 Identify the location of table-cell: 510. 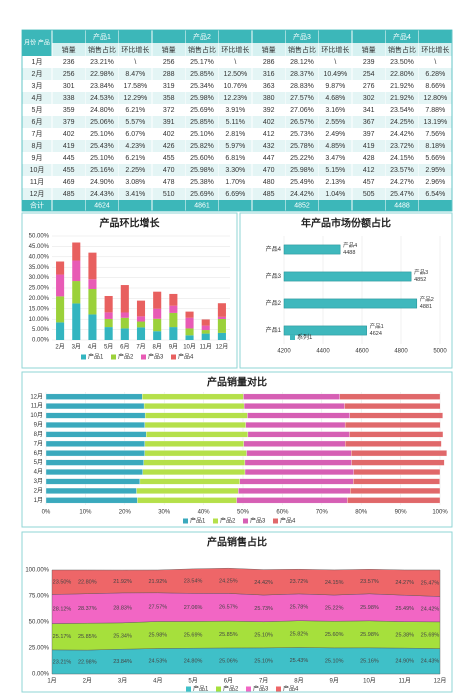
(169, 194).